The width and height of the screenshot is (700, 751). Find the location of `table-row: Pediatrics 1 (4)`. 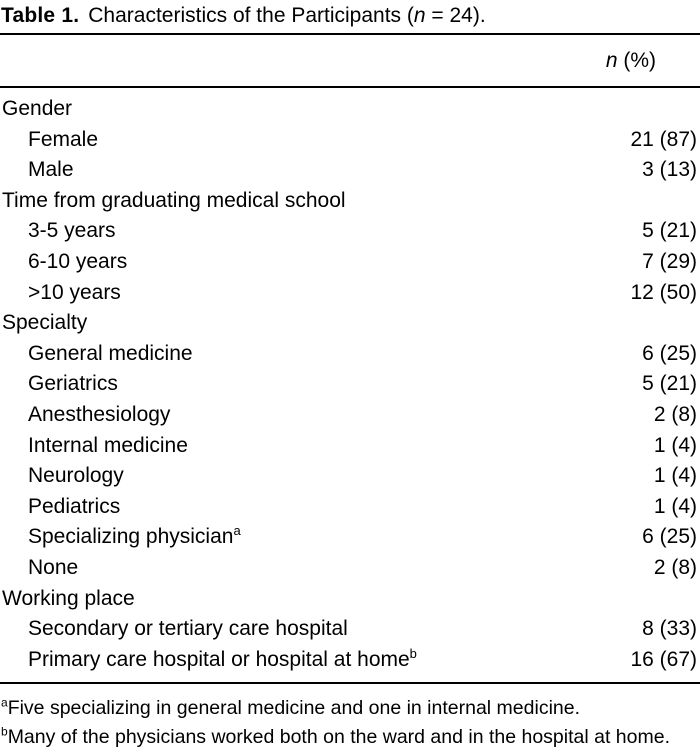

table-row: Pediatrics 1 (4) is located at coordinates (350, 507).